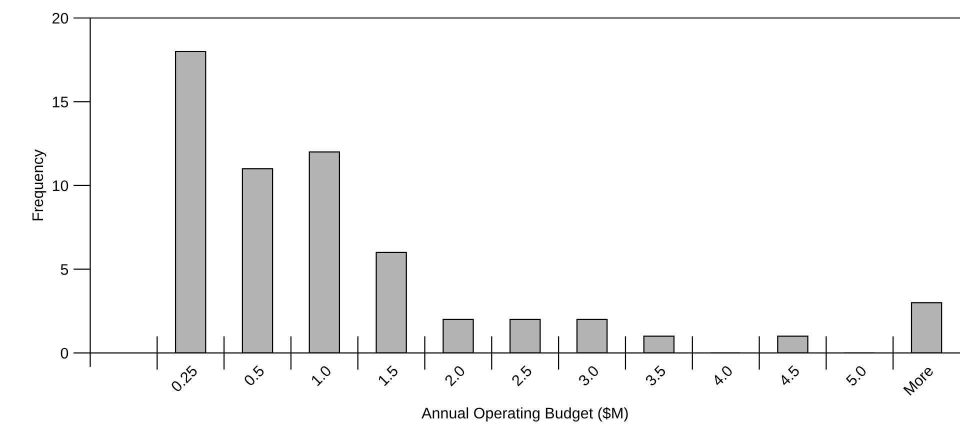 This screenshot has width=960, height=439. Describe the element at coordinates (455, 375) in the screenshot. I see `x-tick-label: 2.0` at that location.